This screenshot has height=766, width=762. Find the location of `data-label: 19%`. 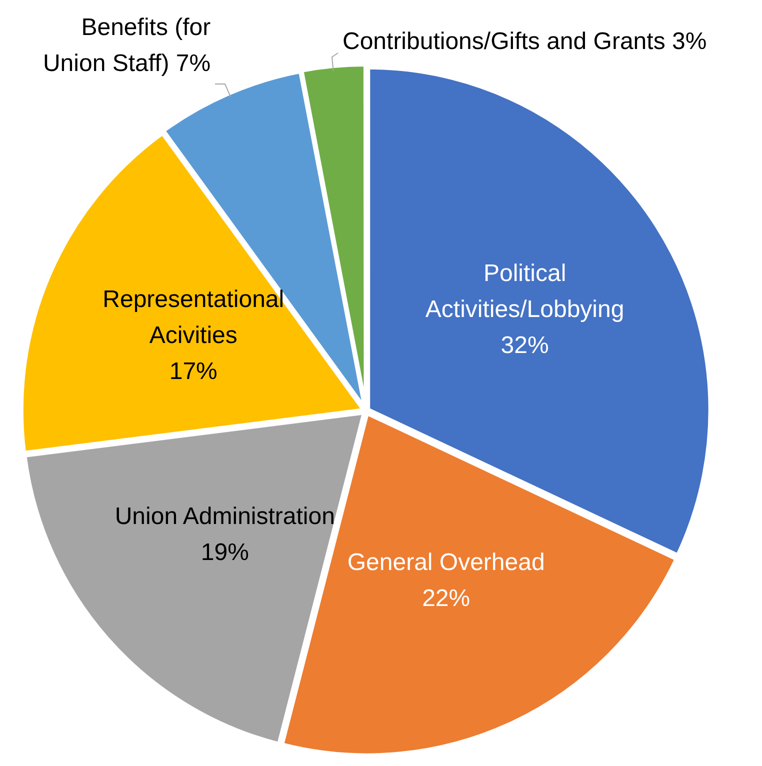

data-label: 19% is located at coordinates (224, 552).